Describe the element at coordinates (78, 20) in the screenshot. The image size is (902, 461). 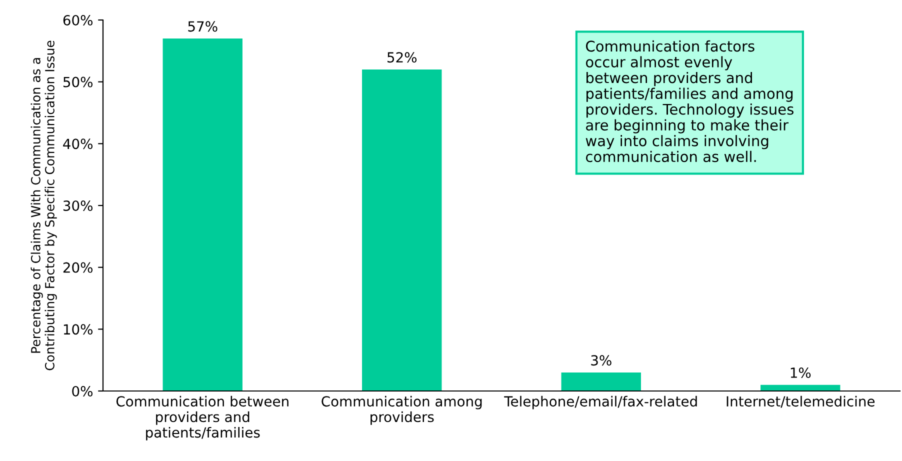
I see `y-tick-label: 60%` at that location.